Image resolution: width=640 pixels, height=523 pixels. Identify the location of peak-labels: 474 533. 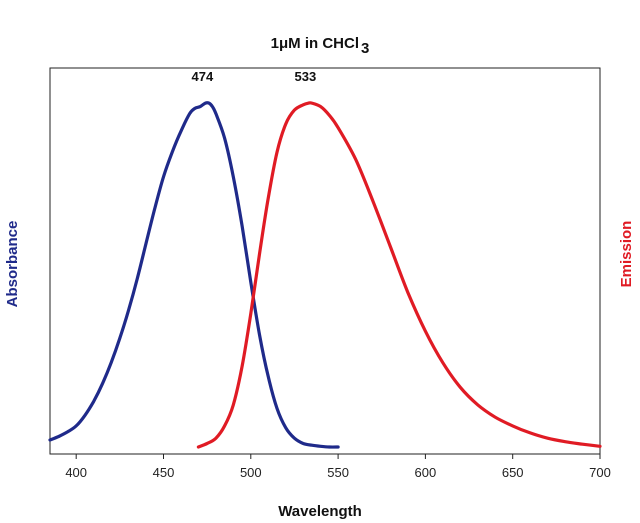
(254, 76).